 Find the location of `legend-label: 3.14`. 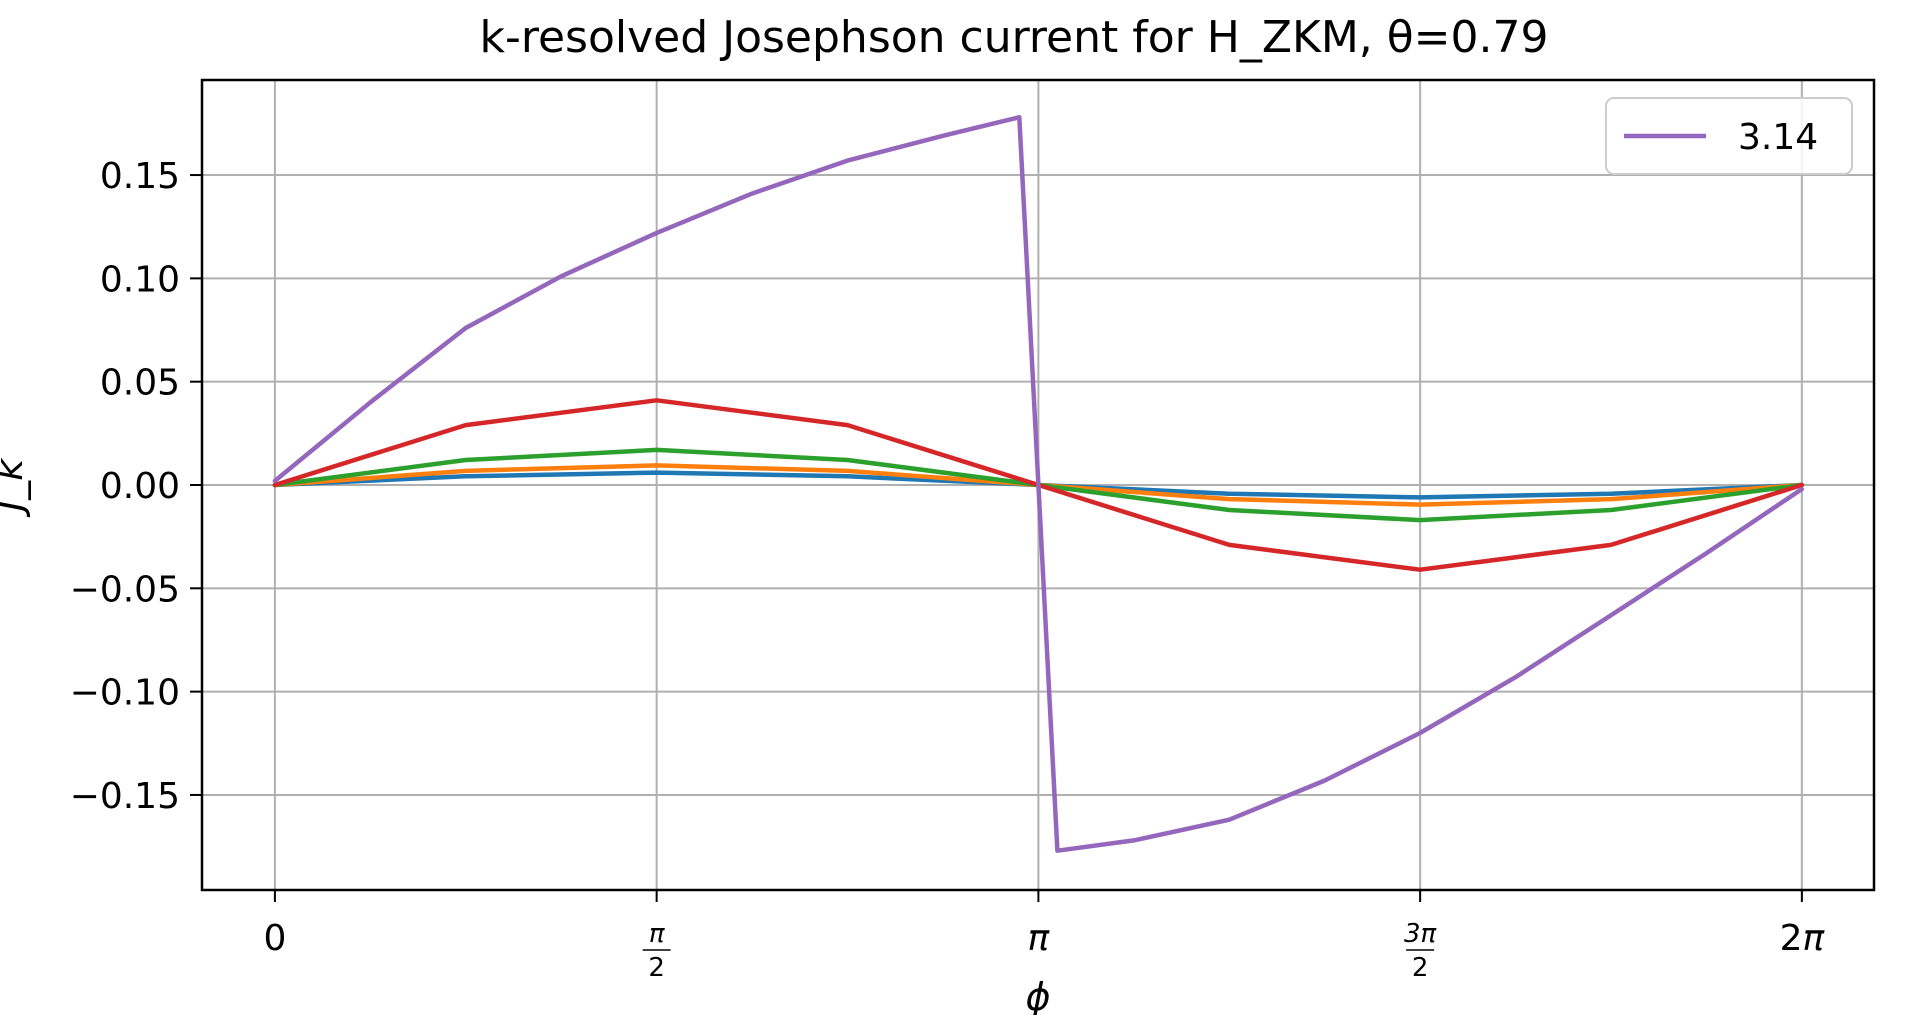

legend-label: 3.14 is located at coordinates (1778, 137).